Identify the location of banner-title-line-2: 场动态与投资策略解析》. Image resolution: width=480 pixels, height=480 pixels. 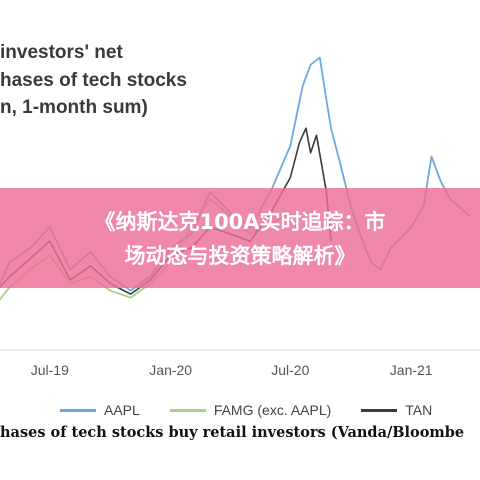
(240, 256).